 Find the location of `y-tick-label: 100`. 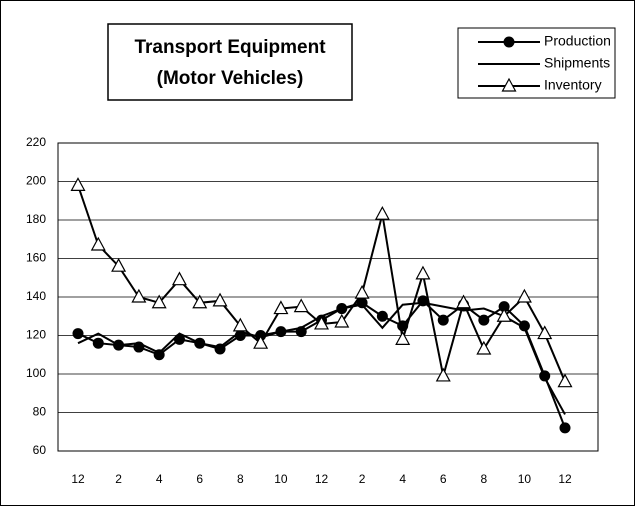

y-tick-label: 100 is located at coordinates (36, 373).